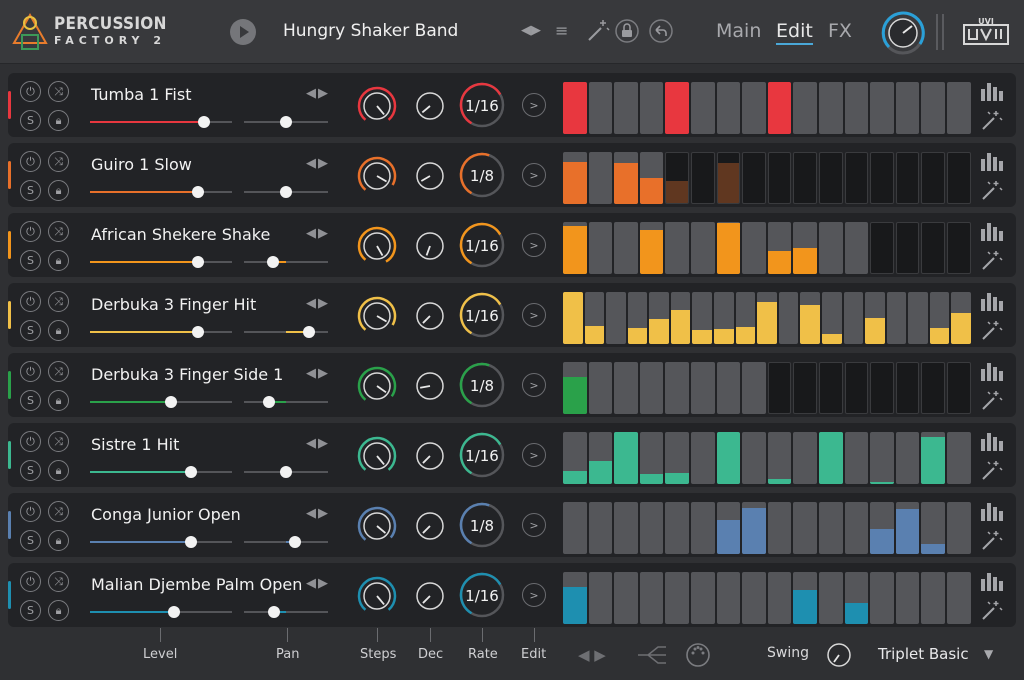  Describe the element at coordinates (794, 32) in the screenshot. I see `tab-edit: Edit` at that location.